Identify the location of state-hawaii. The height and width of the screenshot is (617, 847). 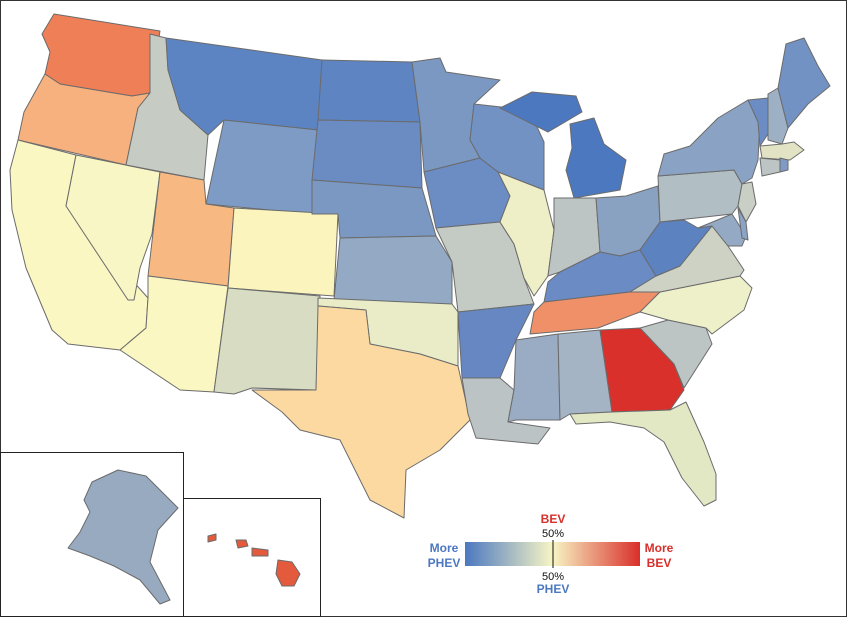
(254, 560).